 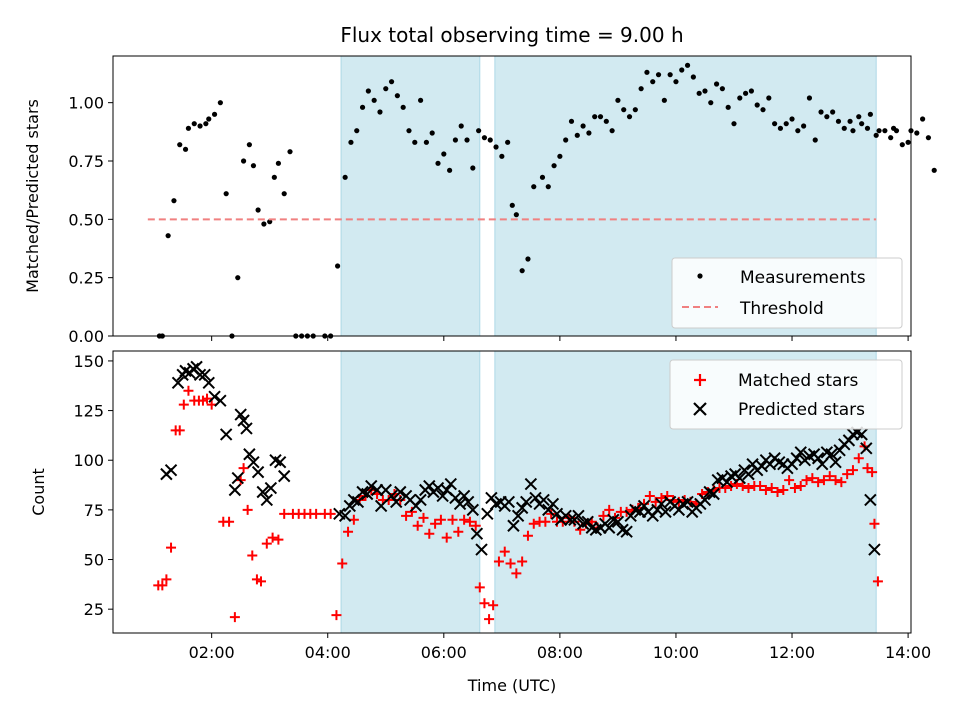 What do you see at coordinates (908, 652) in the screenshot?
I see `bottom-x-tick-label: 14:00` at bounding box center [908, 652].